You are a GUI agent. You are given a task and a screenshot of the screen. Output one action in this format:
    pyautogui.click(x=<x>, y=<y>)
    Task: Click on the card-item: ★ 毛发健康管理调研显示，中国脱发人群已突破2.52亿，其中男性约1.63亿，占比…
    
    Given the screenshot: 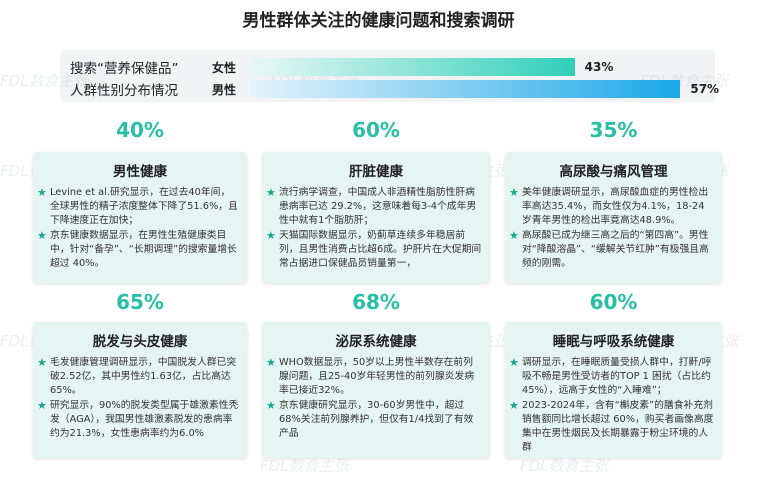 What is the action you would take?
    pyautogui.click(x=138, y=377)
    